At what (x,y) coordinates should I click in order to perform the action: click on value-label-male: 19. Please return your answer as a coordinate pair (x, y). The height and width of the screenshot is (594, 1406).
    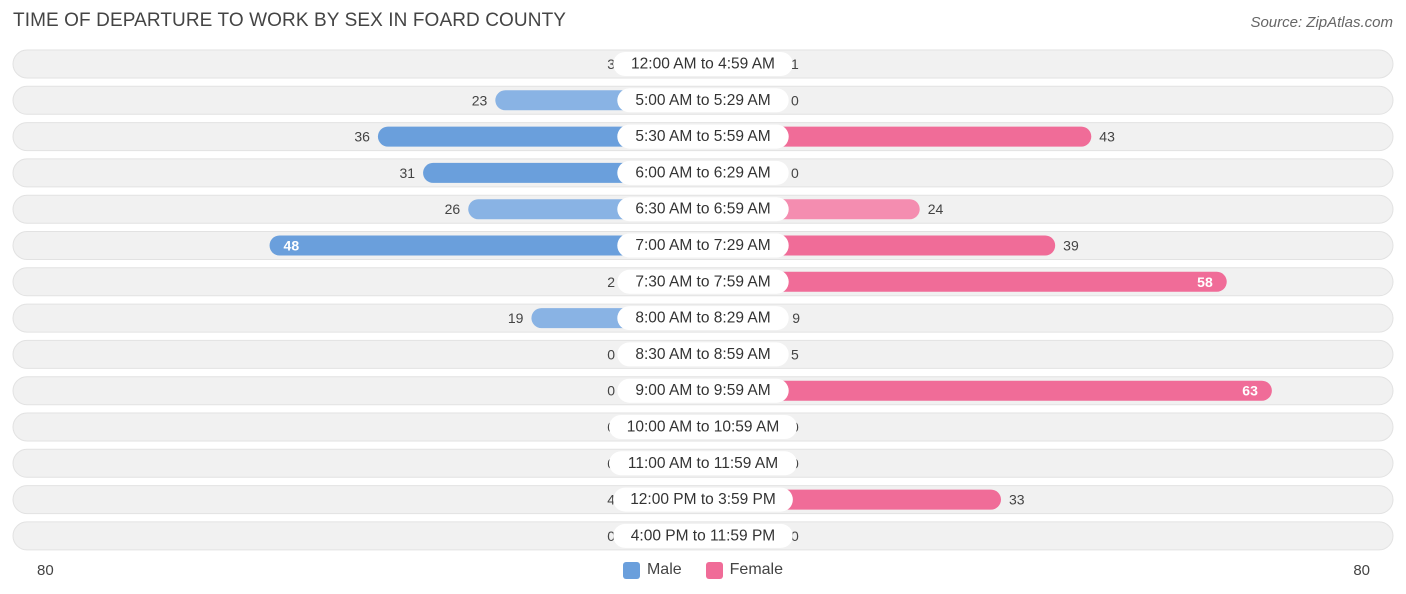
    Looking at the image, I should click on (516, 318).